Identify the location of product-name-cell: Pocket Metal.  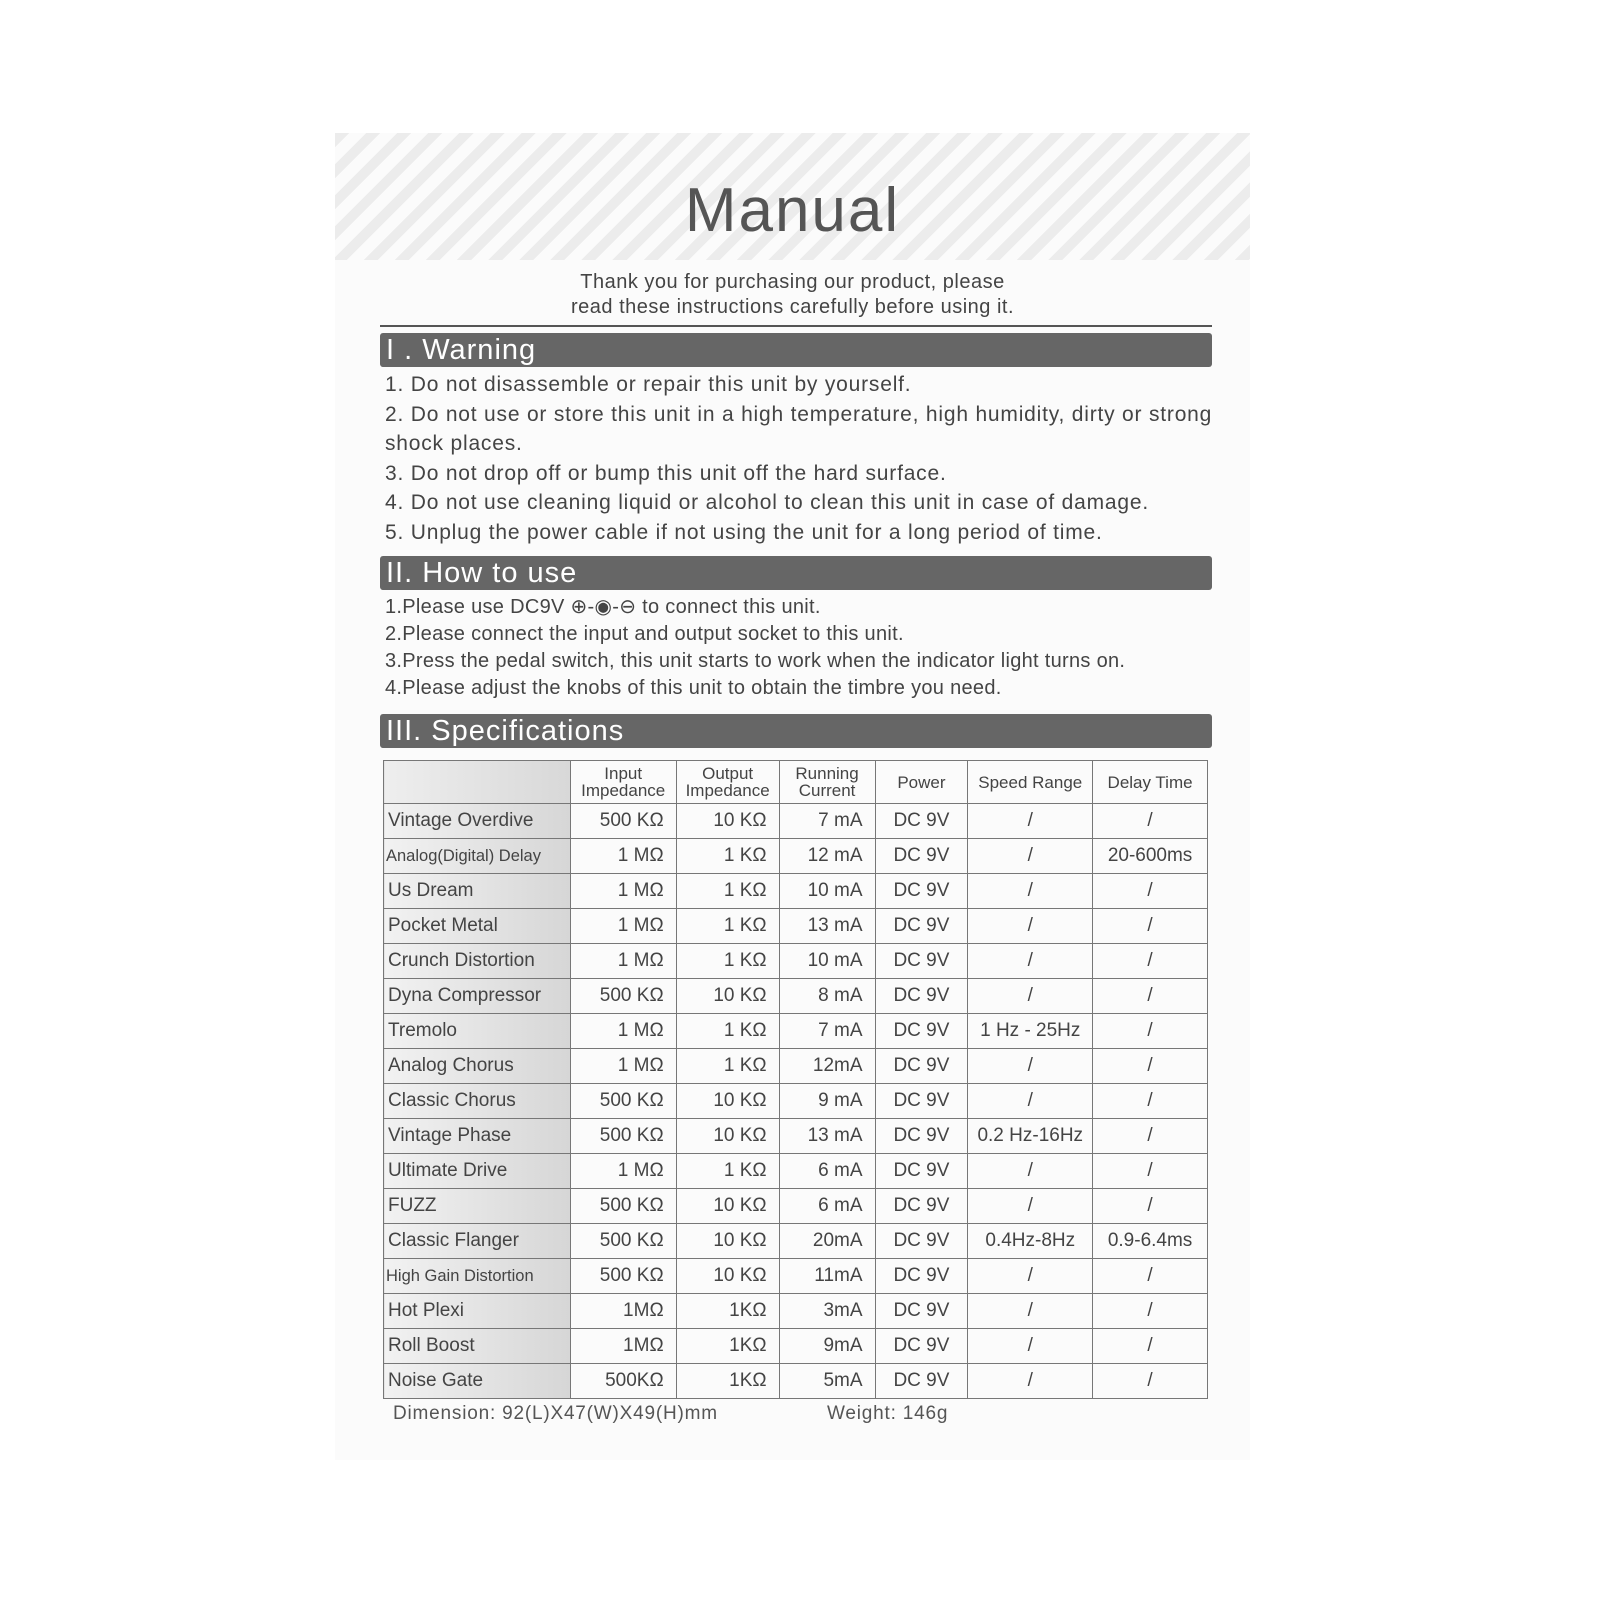
(477, 926).